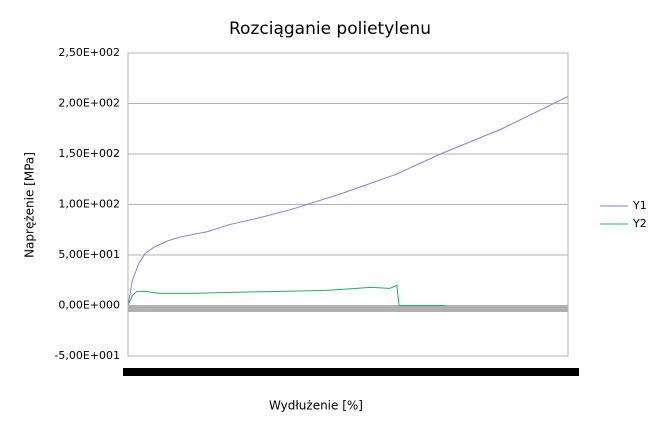 Image resolution: width=659 pixels, height=432 pixels. I want to click on legend-label: Y2, so click(639, 223).